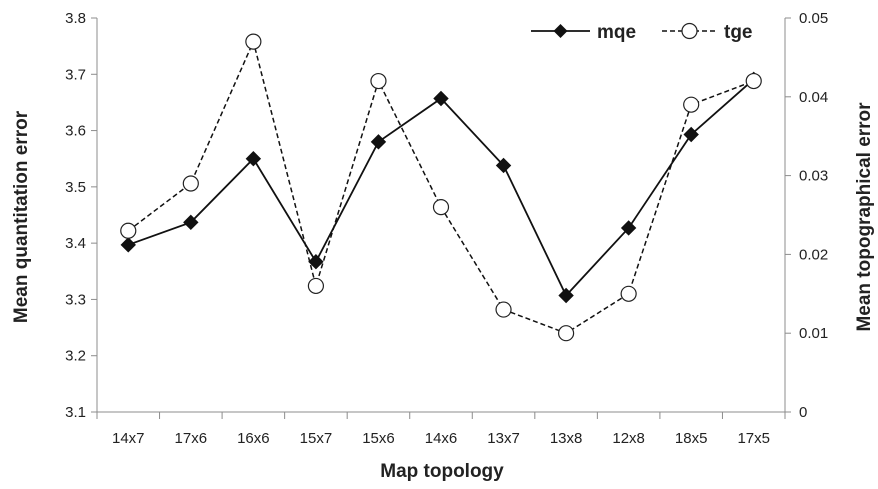 Image resolution: width=878 pixels, height=489 pixels. I want to click on x-tick-label: 14x6, so click(441, 438).